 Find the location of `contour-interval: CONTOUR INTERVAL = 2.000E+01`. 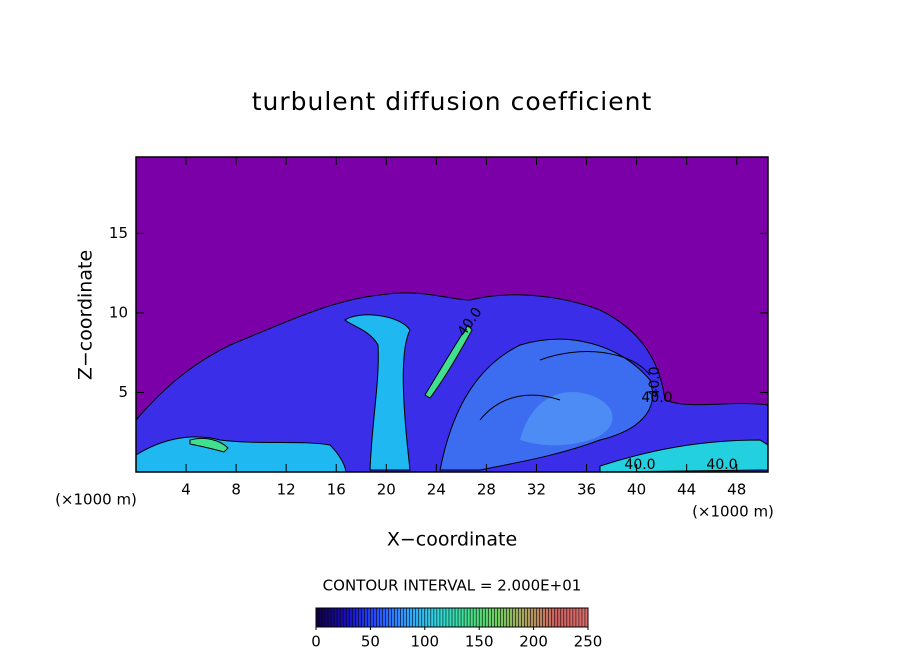

contour-interval: CONTOUR INTERVAL = 2.000E+01 is located at coordinates (452, 586).